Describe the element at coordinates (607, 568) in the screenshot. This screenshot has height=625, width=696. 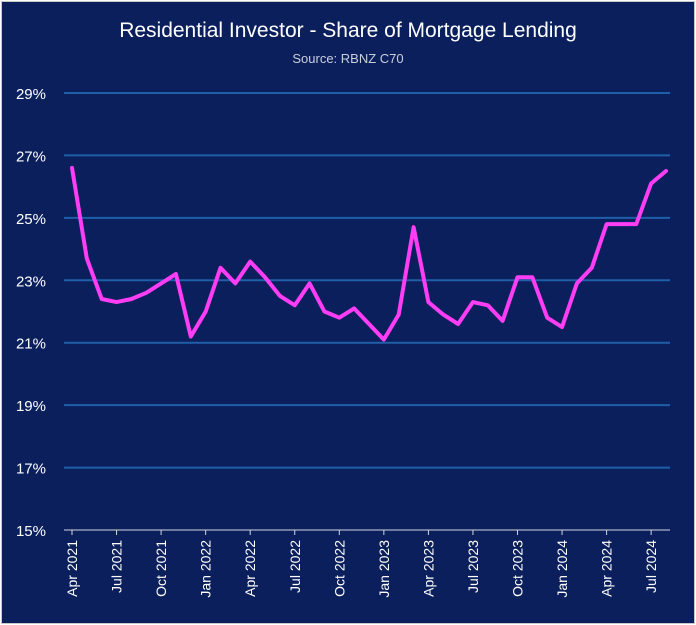
I see `x-tick-label: Apr 2024` at that location.